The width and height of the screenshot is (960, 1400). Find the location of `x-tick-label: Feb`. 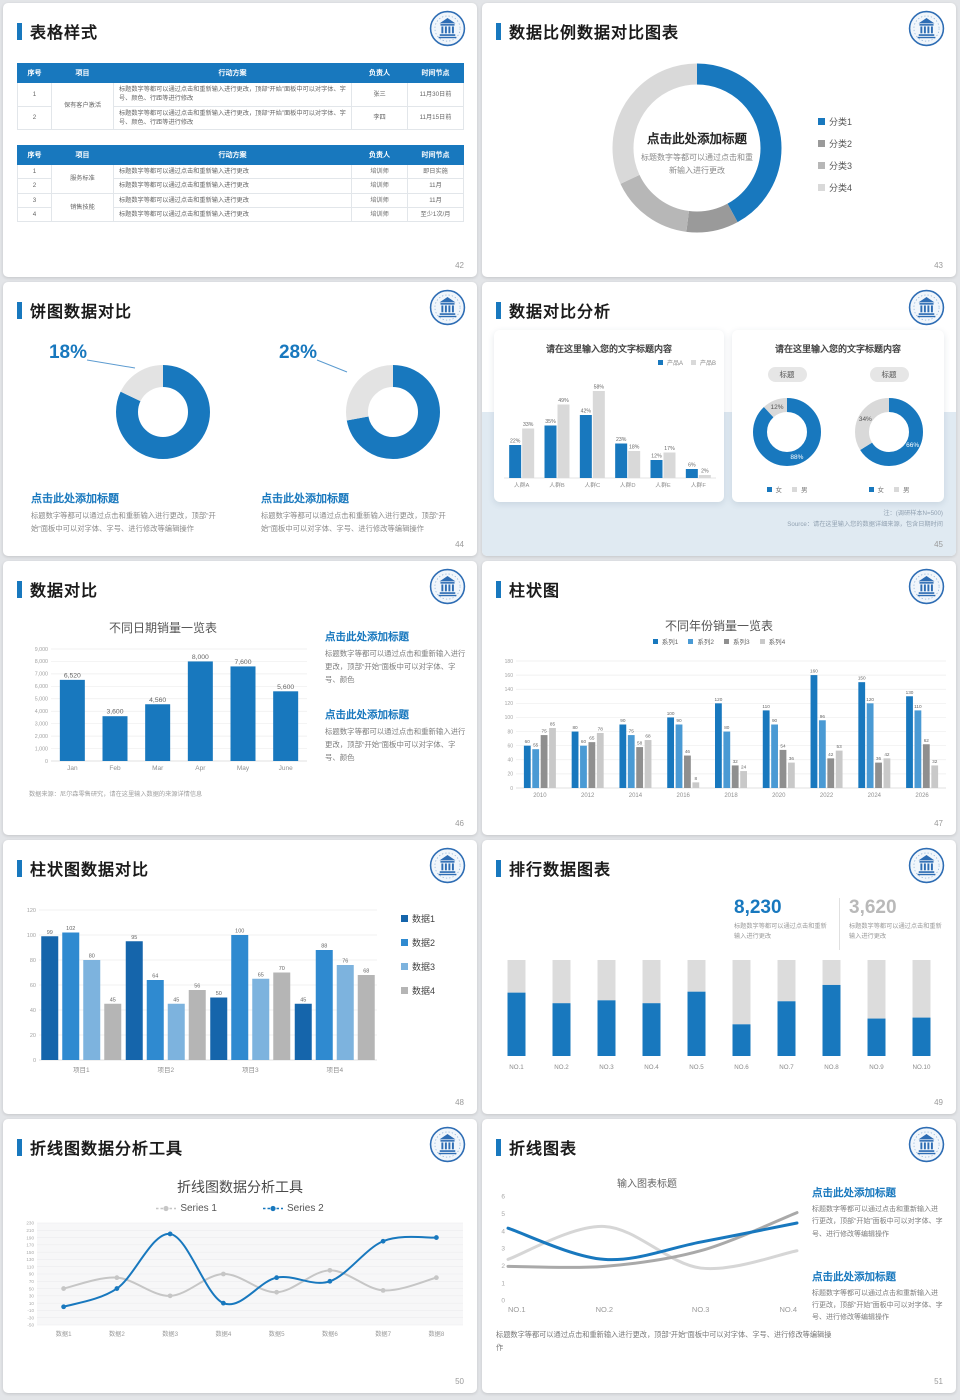

x-tick-label: Feb is located at coordinates (115, 768).